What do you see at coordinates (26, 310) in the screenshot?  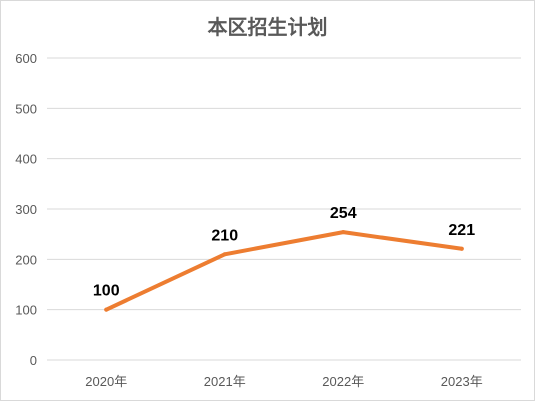 I see `y-tick-label: 100` at bounding box center [26, 310].